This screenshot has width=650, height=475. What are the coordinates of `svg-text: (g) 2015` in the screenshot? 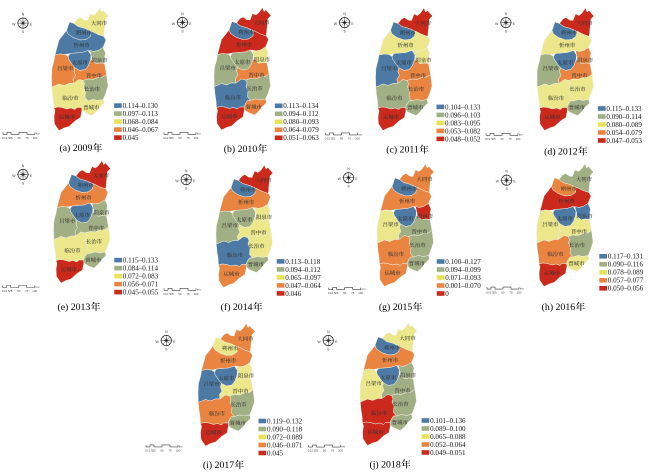 It's located at (396, 307).